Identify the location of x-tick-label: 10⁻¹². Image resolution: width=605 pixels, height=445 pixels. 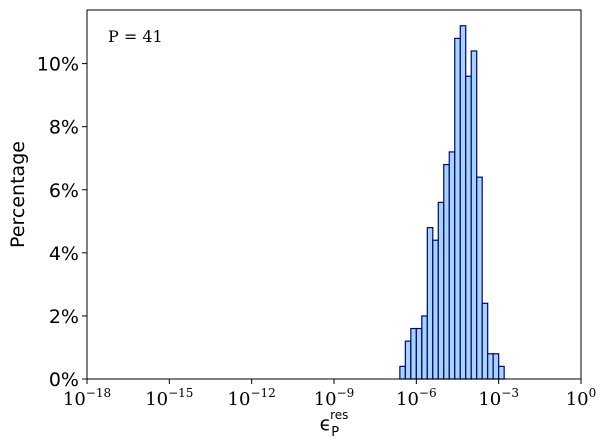
(252, 398).